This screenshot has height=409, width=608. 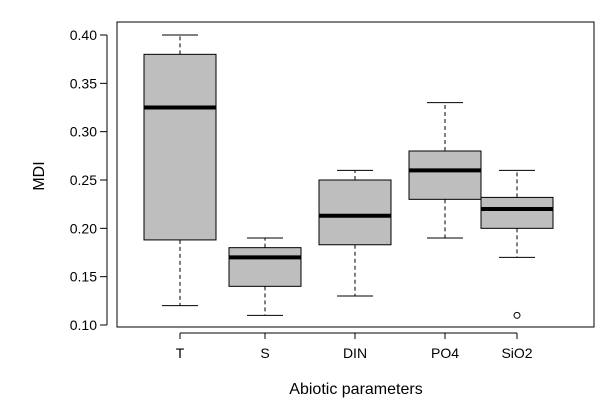 I want to click on x-axis-title: Abiotic parameters, so click(x=355, y=389).